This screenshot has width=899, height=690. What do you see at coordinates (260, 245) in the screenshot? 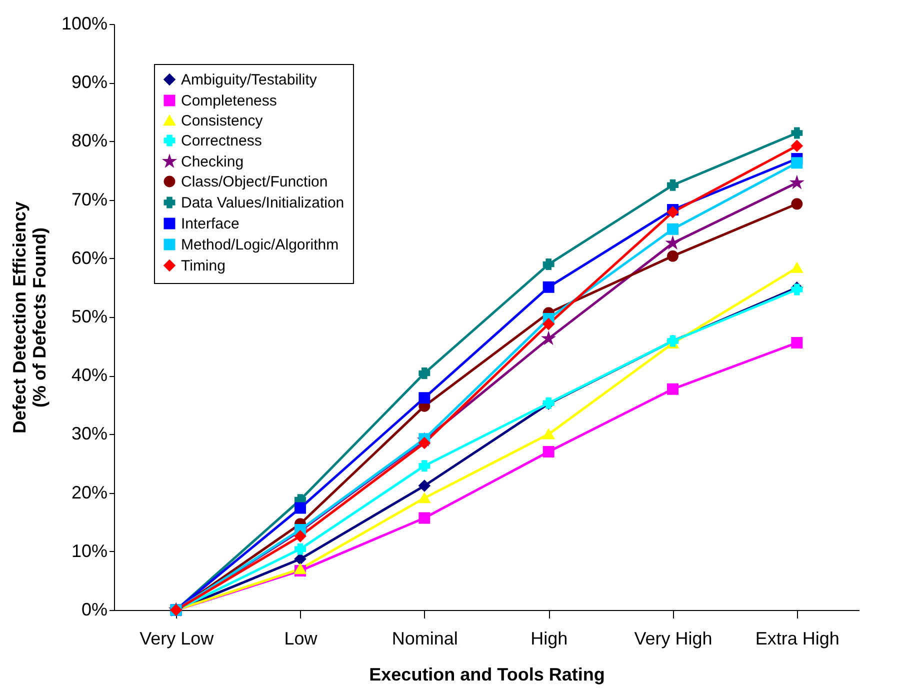
I see `legend-label: Method/Logic/Algorithm` at bounding box center [260, 245].